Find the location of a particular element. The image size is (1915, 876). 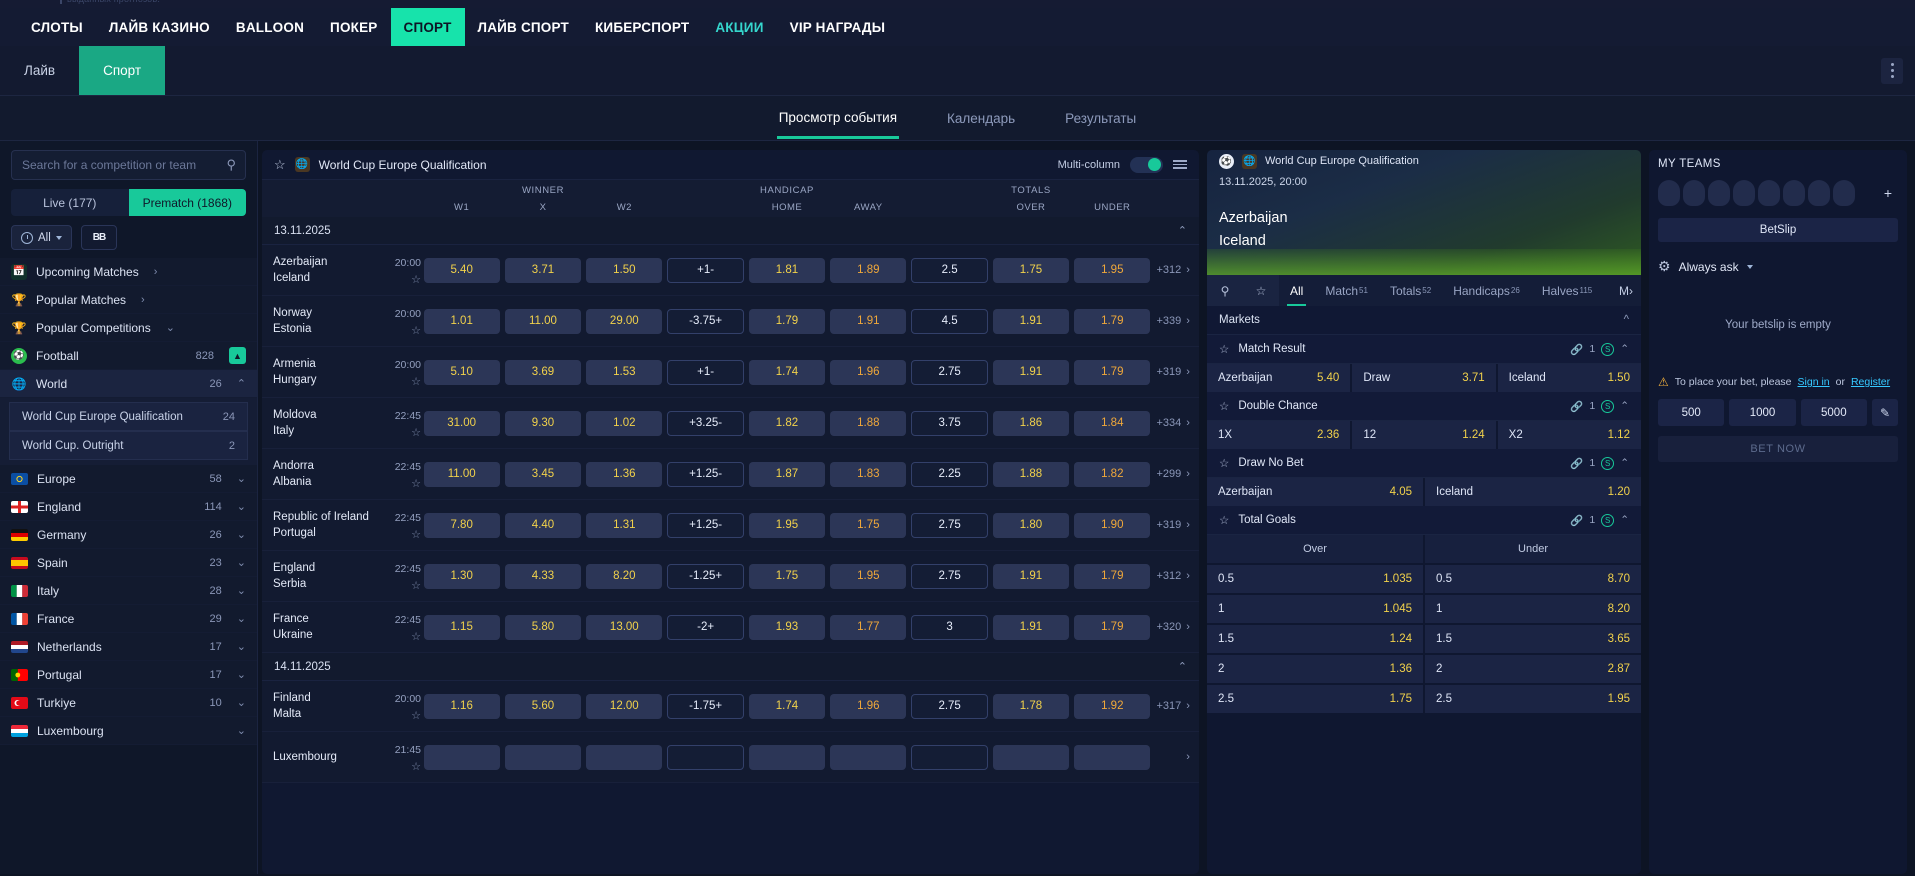

sidebar-item-europe: Europe 58 ⌄ is located at coordinates (128, 479).